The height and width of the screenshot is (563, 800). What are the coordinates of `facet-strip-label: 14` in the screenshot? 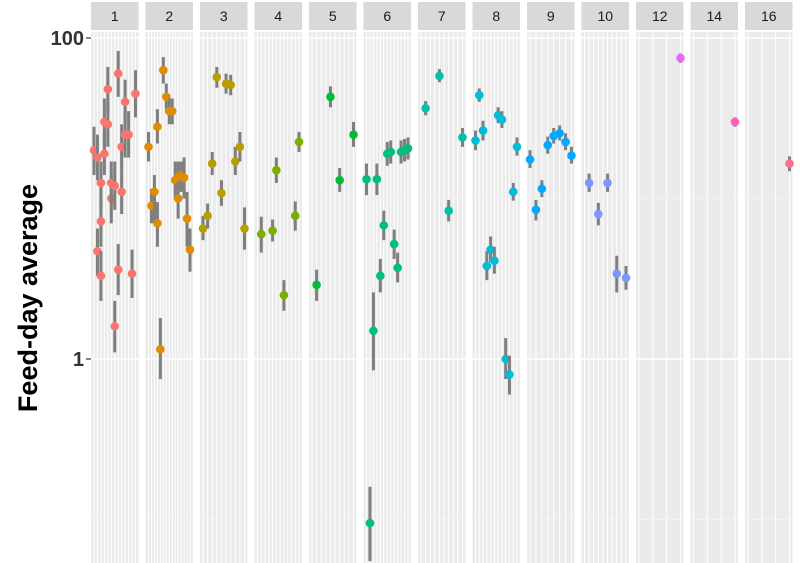 It's located at (714, 16).